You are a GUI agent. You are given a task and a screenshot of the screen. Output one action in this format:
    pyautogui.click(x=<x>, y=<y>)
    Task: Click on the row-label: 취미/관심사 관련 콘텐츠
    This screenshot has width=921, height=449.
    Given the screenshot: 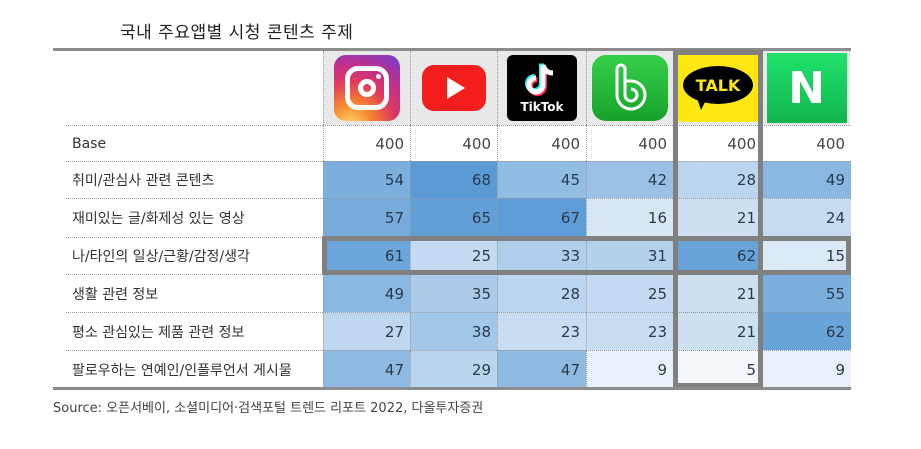 What is the action you would take?
    pyautogui.click(x=194, y=179)
    